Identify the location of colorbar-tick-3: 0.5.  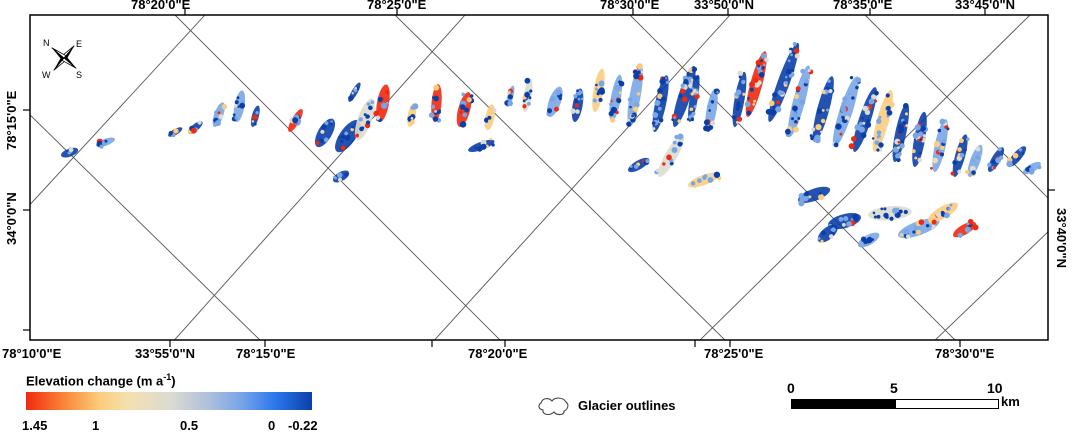
(189, 425).